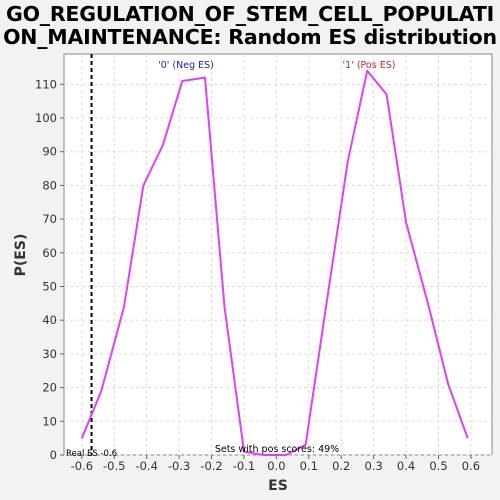 This screenshot has height=500, width=500. What do you see at coordinates (21, 255) in the screenshot?
I see `y-axis-label: P(ES)` at bounding box center [21, 255].